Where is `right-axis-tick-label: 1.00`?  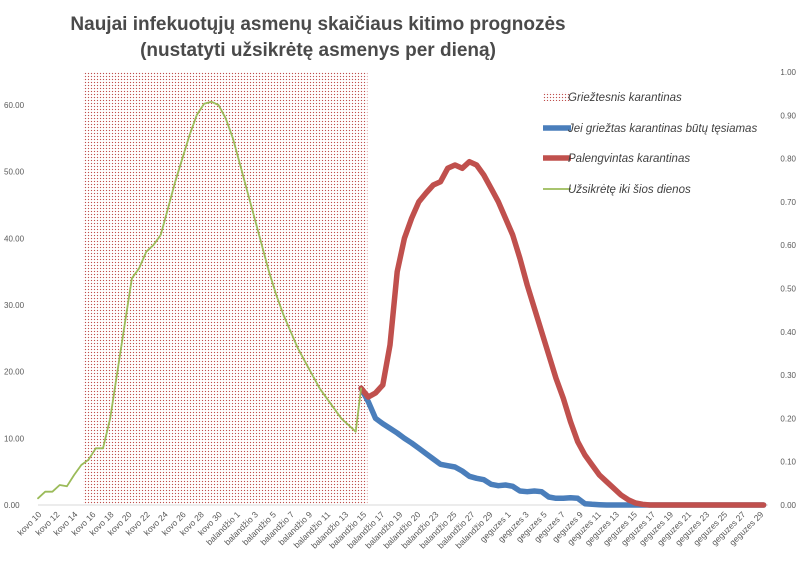
right-axis-tick-label: 1.00 is located at coordinates (788, 72).